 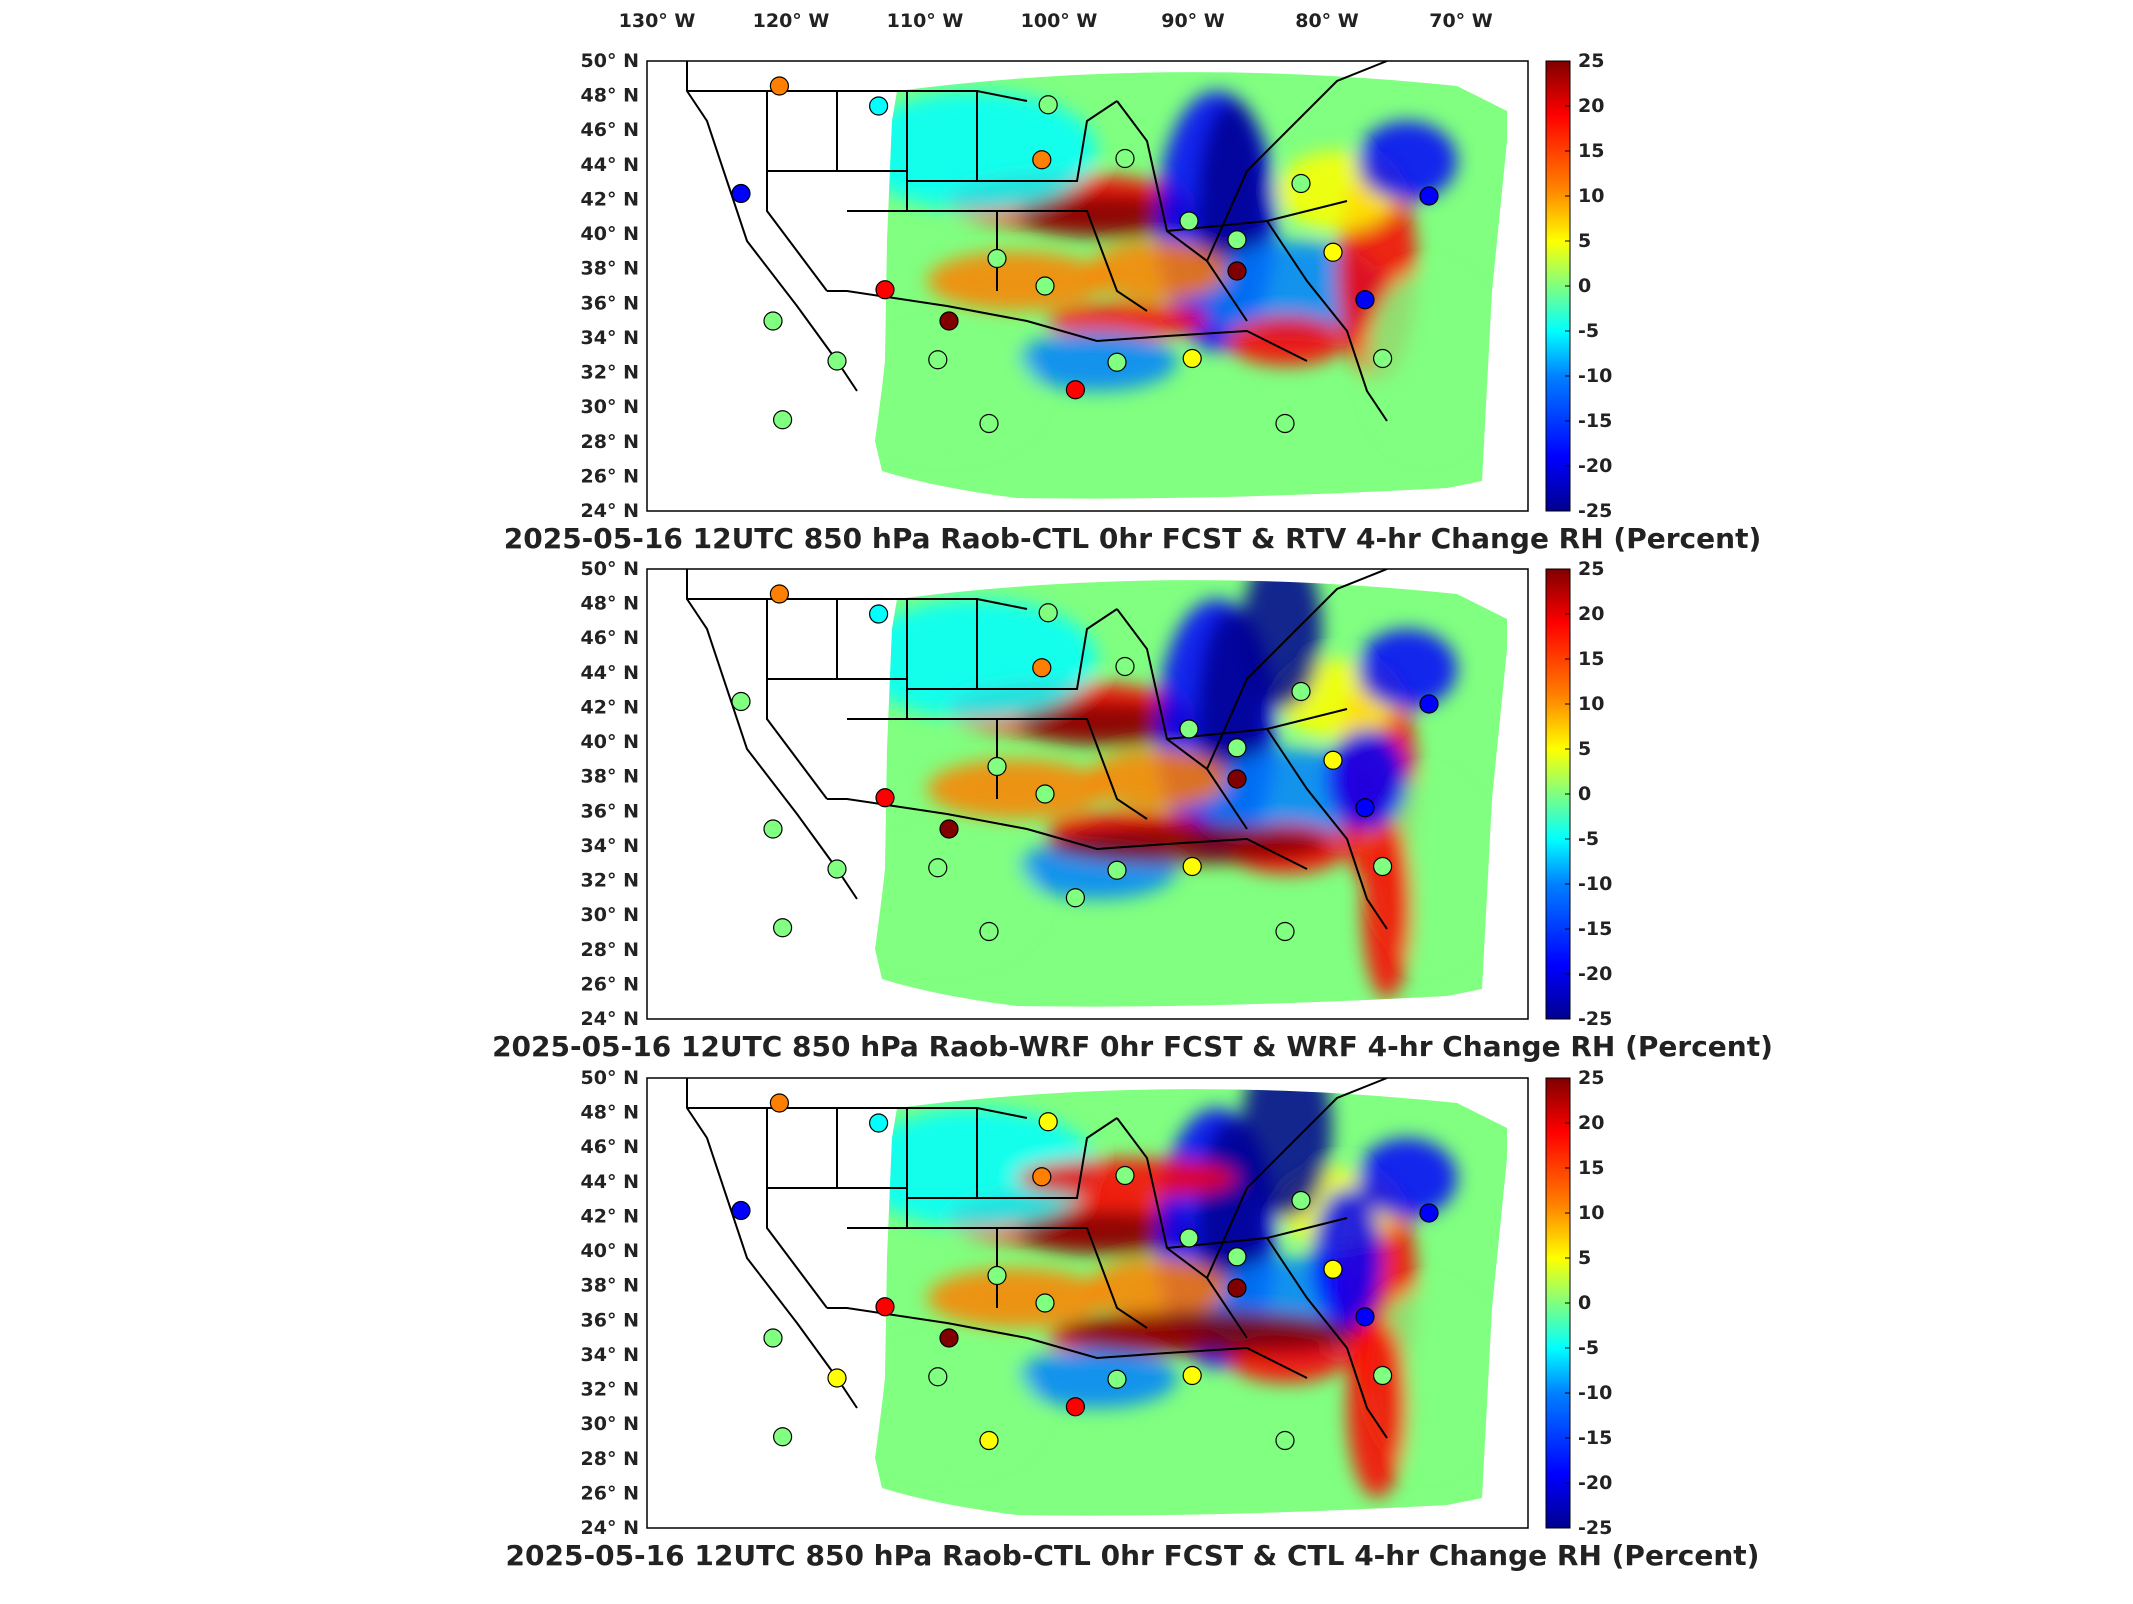 I want to click on colorbar-tick-label: -20, so click(x=1595, y=974).